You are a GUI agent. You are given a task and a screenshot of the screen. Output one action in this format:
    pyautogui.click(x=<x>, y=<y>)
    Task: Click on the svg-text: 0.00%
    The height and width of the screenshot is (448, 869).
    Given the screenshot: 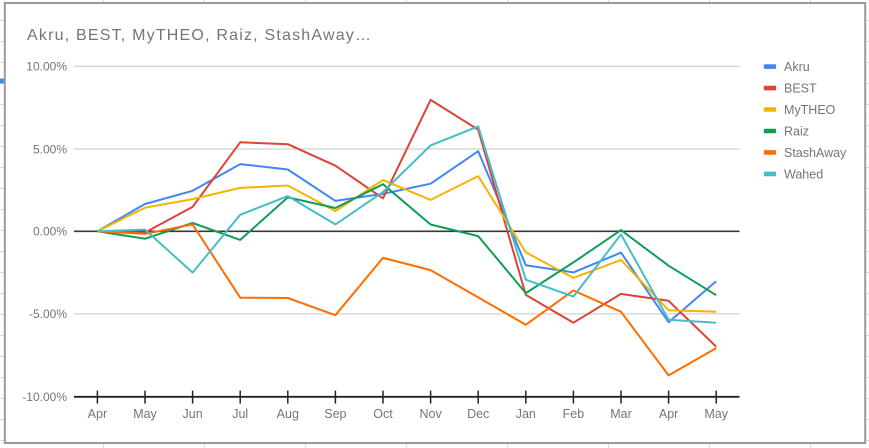 What is the action you would take?
    pyautogui.click(x=50, y=232)
    